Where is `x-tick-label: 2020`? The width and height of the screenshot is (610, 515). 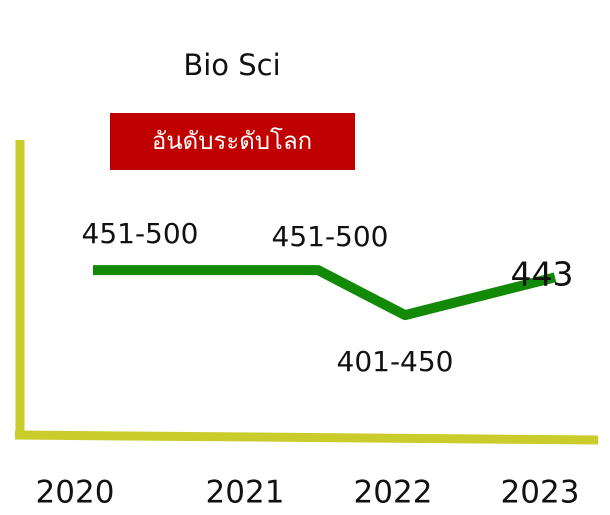
x-tick-label: 2020 is located at coordinates (75, 493).